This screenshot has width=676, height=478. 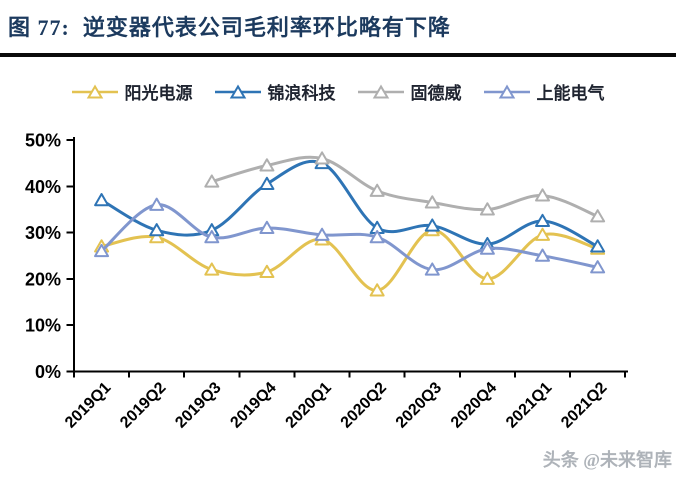 I want to click on x-tick-label: 2020Q3, so click(x=419, y=405).